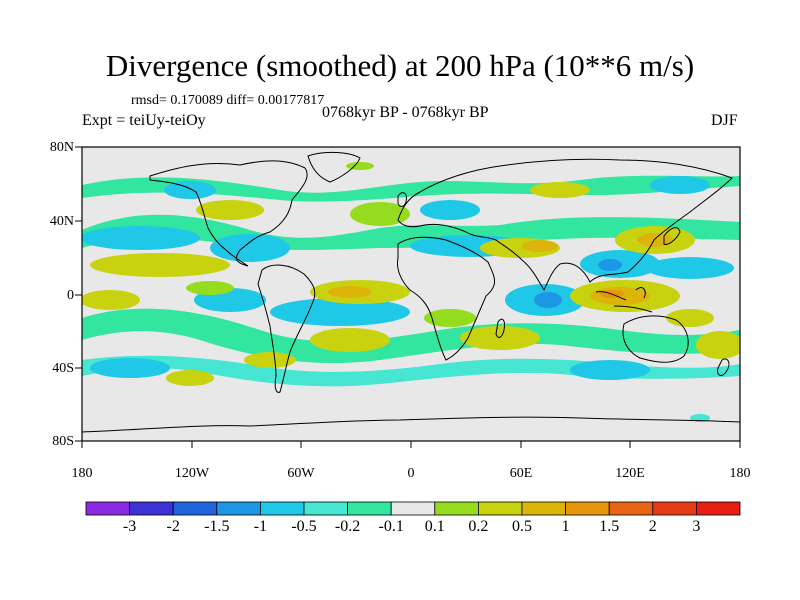 This screenshot has height=600, width=800. Describe the element at coordinates (63, 368) in the screenshot. I see `y-label-40s: 40S` at that location.